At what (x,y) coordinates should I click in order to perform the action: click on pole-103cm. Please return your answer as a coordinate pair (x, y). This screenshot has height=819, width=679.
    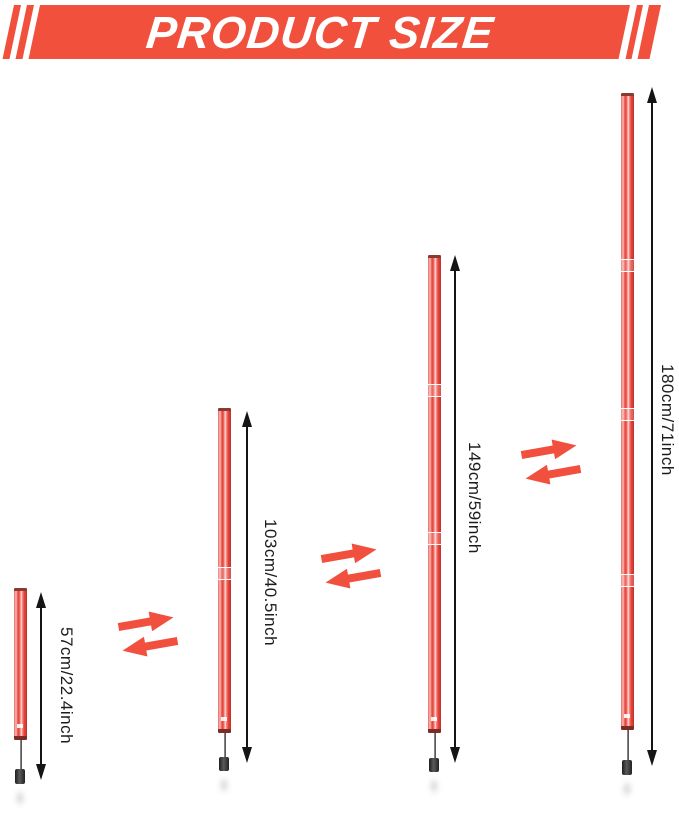
    Looking at the image, I should click on (224, 570).